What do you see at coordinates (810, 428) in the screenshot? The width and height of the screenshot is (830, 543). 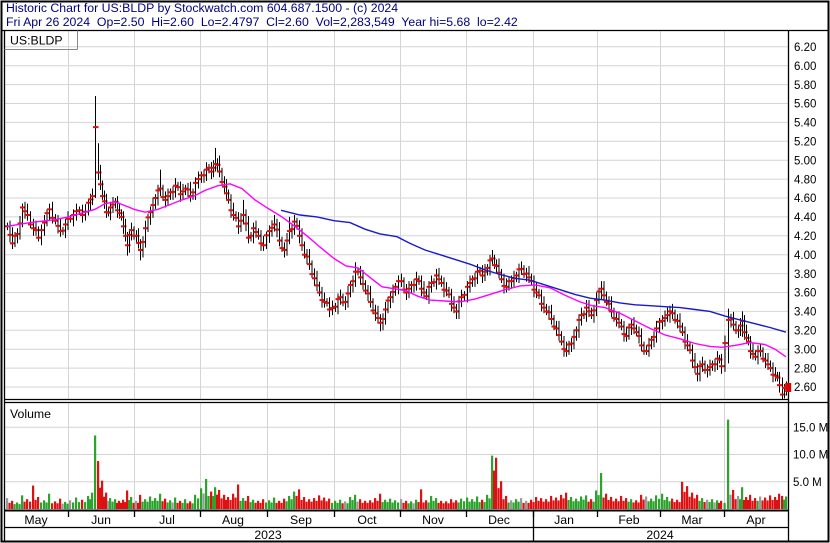 I see `volume-axis-label: 15.0 M` at bounding box center [810, 428].